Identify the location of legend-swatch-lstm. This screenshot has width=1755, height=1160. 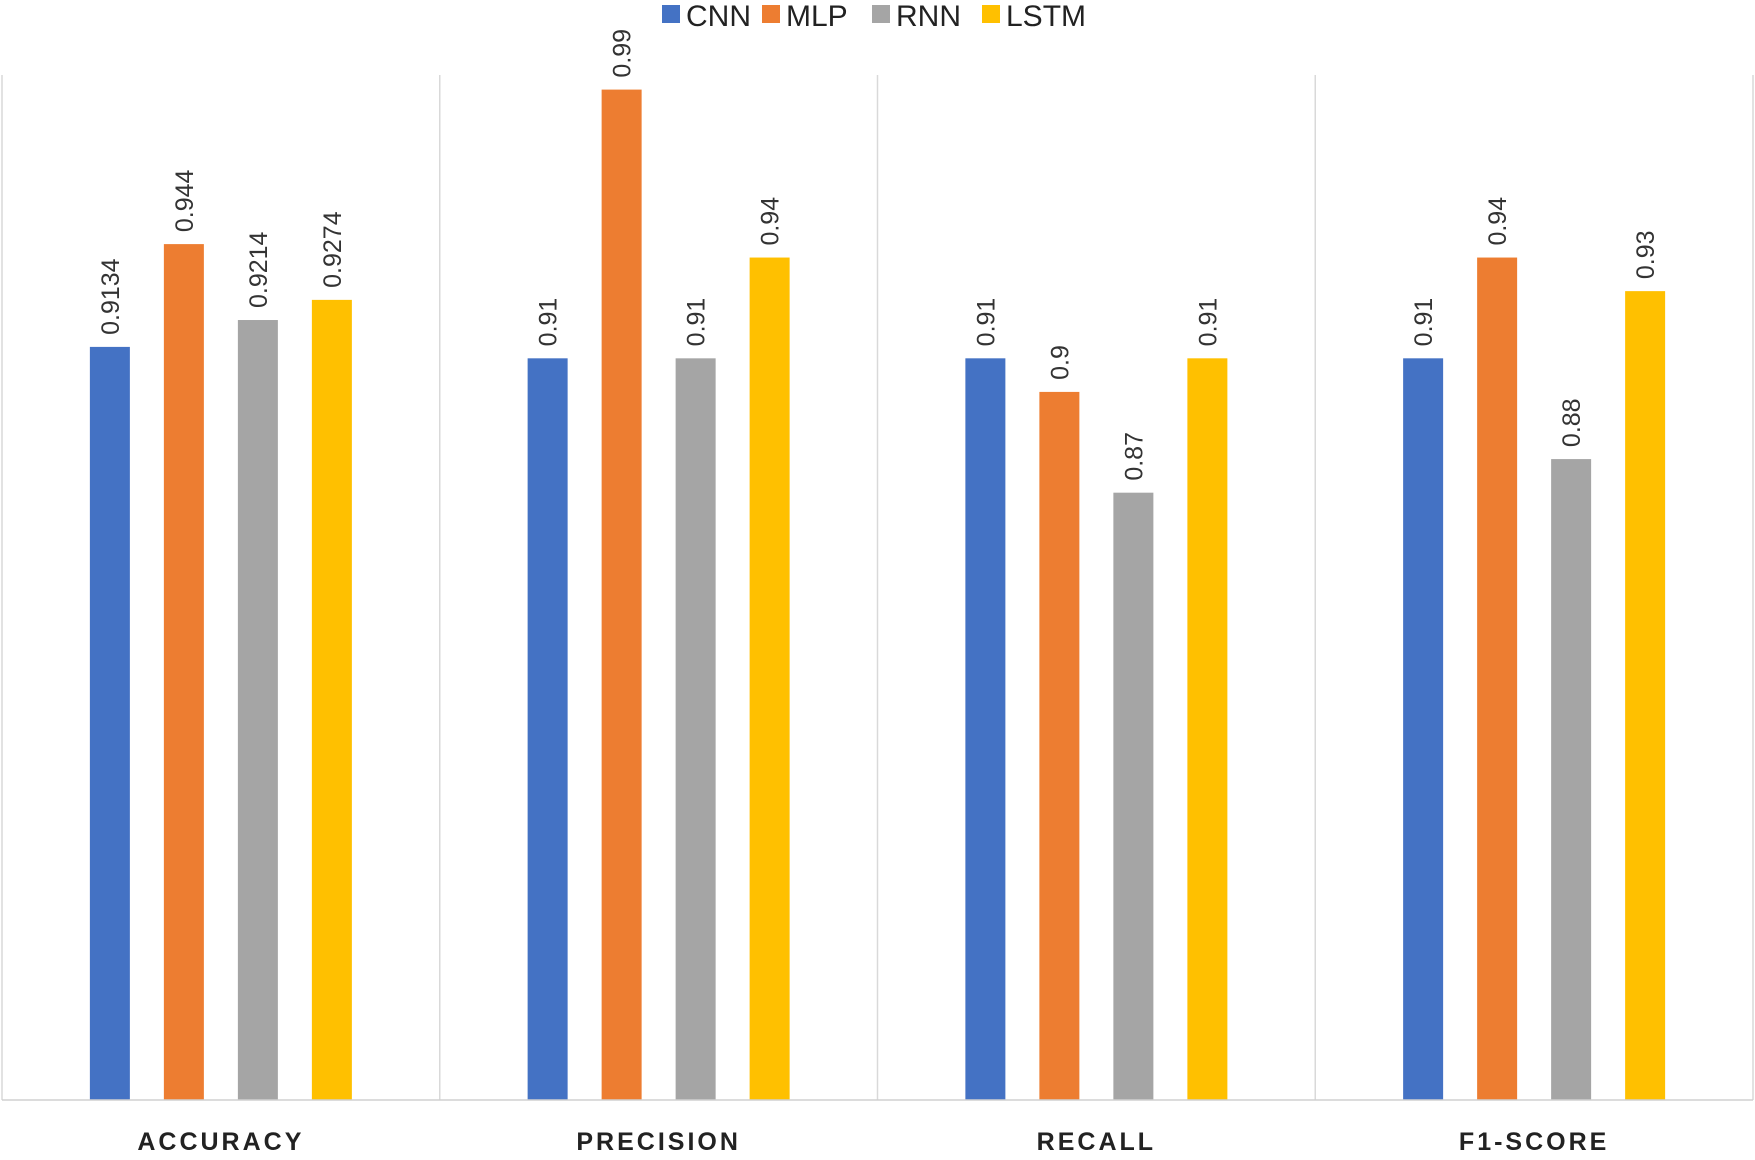
(991, 14).